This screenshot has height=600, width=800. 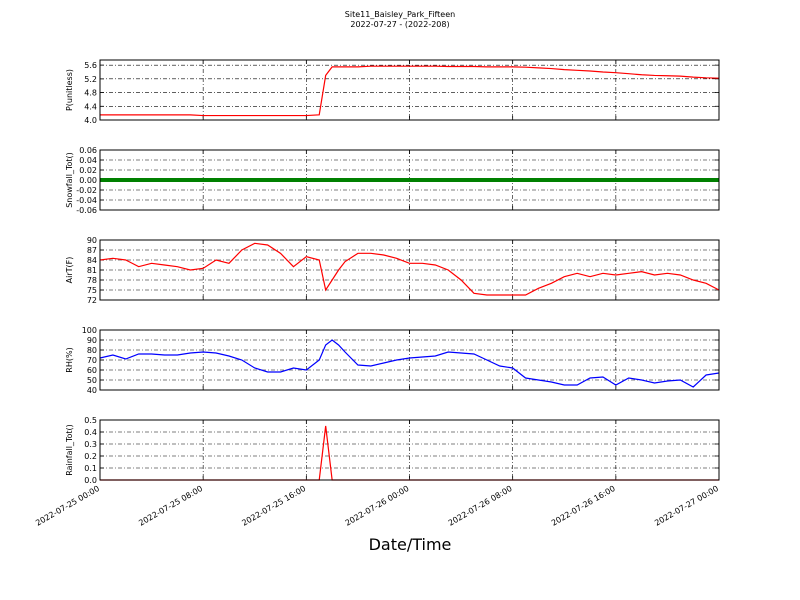 What do you see at coordinates (90, 120) in the screenshot?
I see `y-tick-label: 4.0` at bounding box center [90, 120].